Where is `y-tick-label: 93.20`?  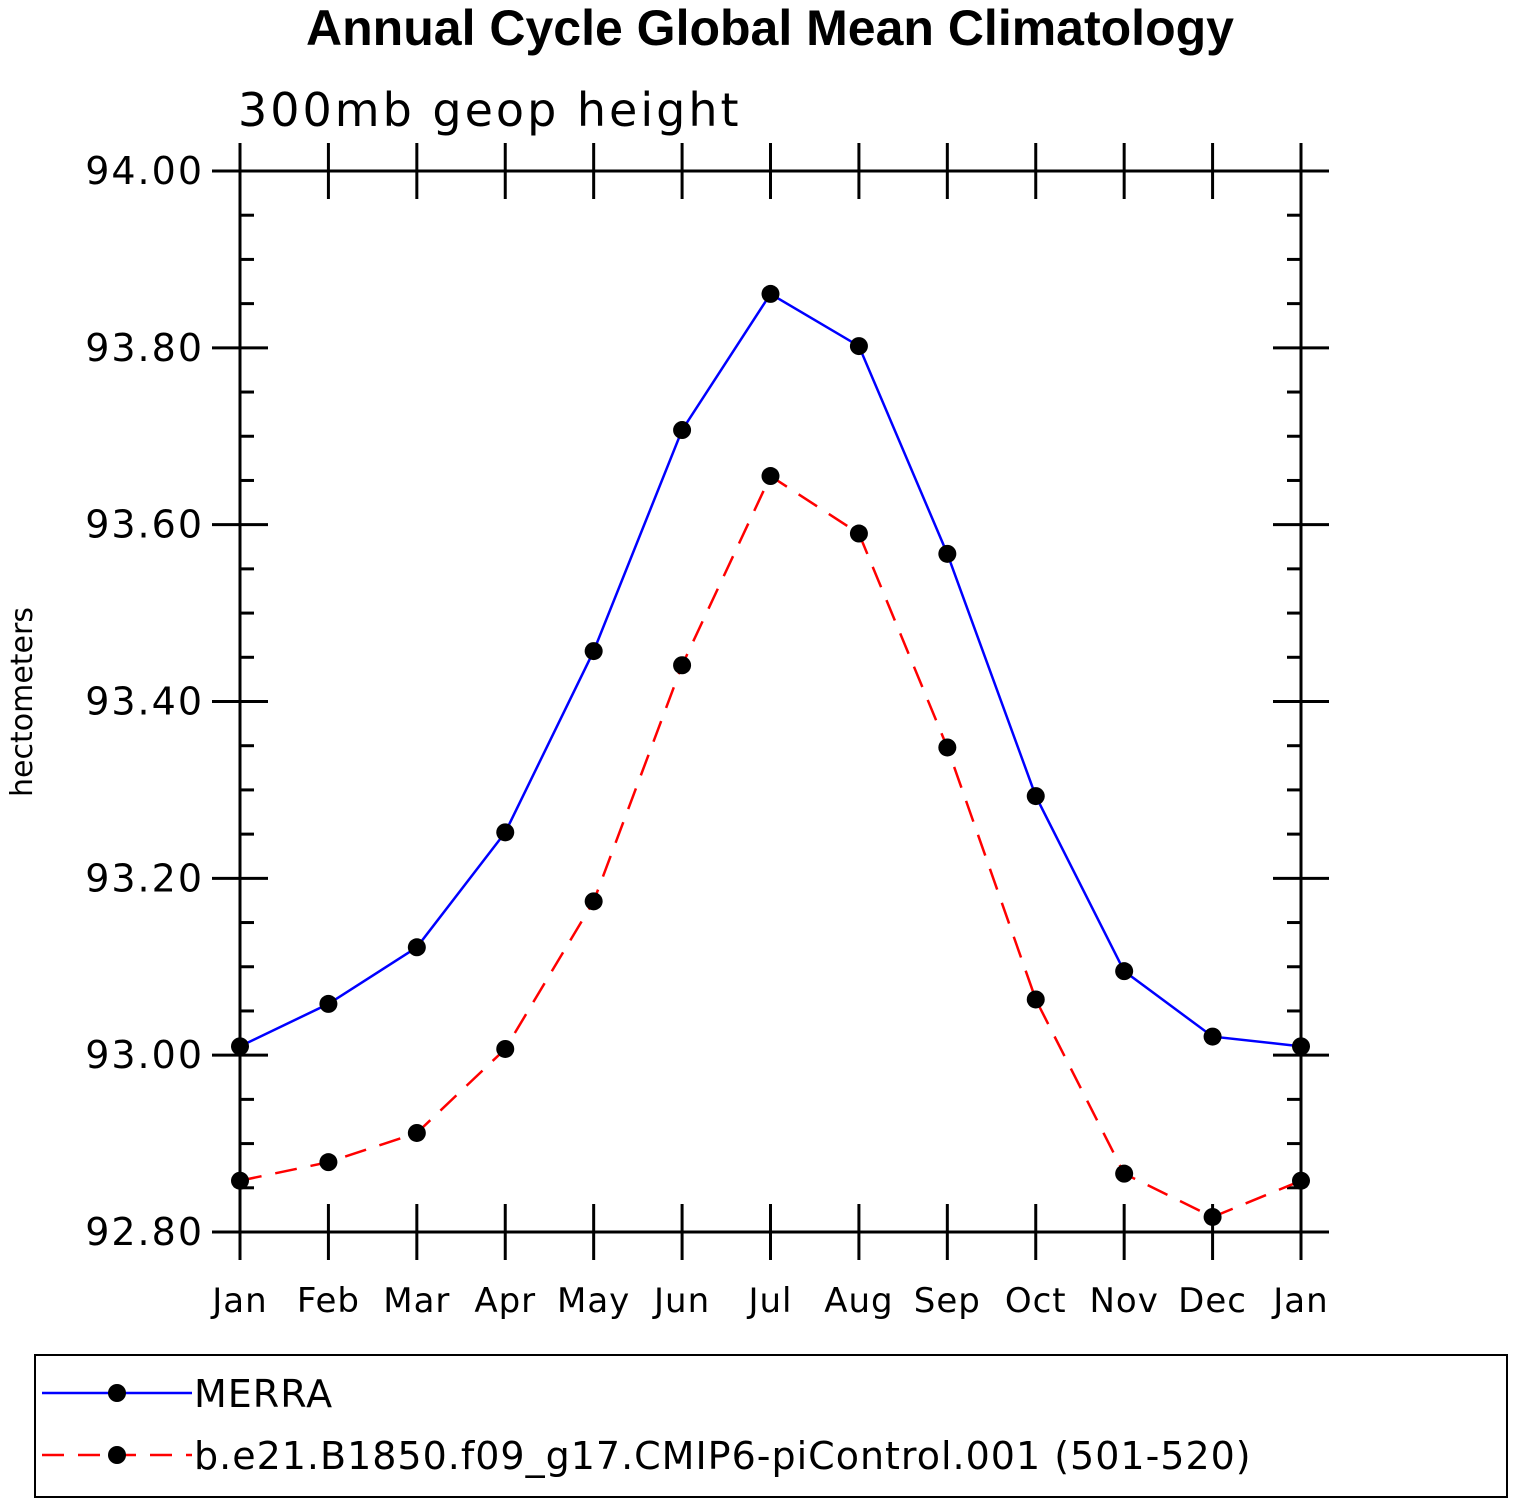
y-tick-label: 93.20 is located at coordinates (144, 878).